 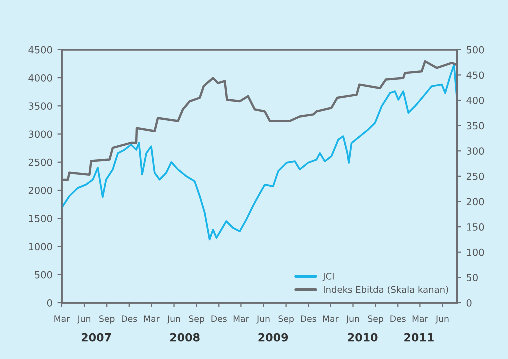 I want to click on x2-tick-label: 2008, so click(x=185, y=337).